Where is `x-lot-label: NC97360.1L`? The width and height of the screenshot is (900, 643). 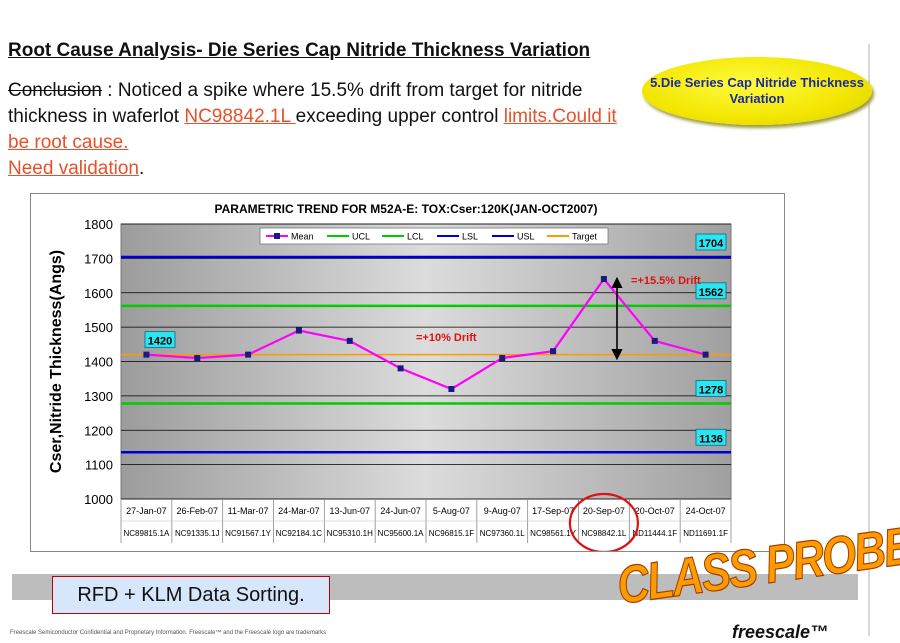 x-lot-label: NC97360.1L is located at coordinates (502, 533).